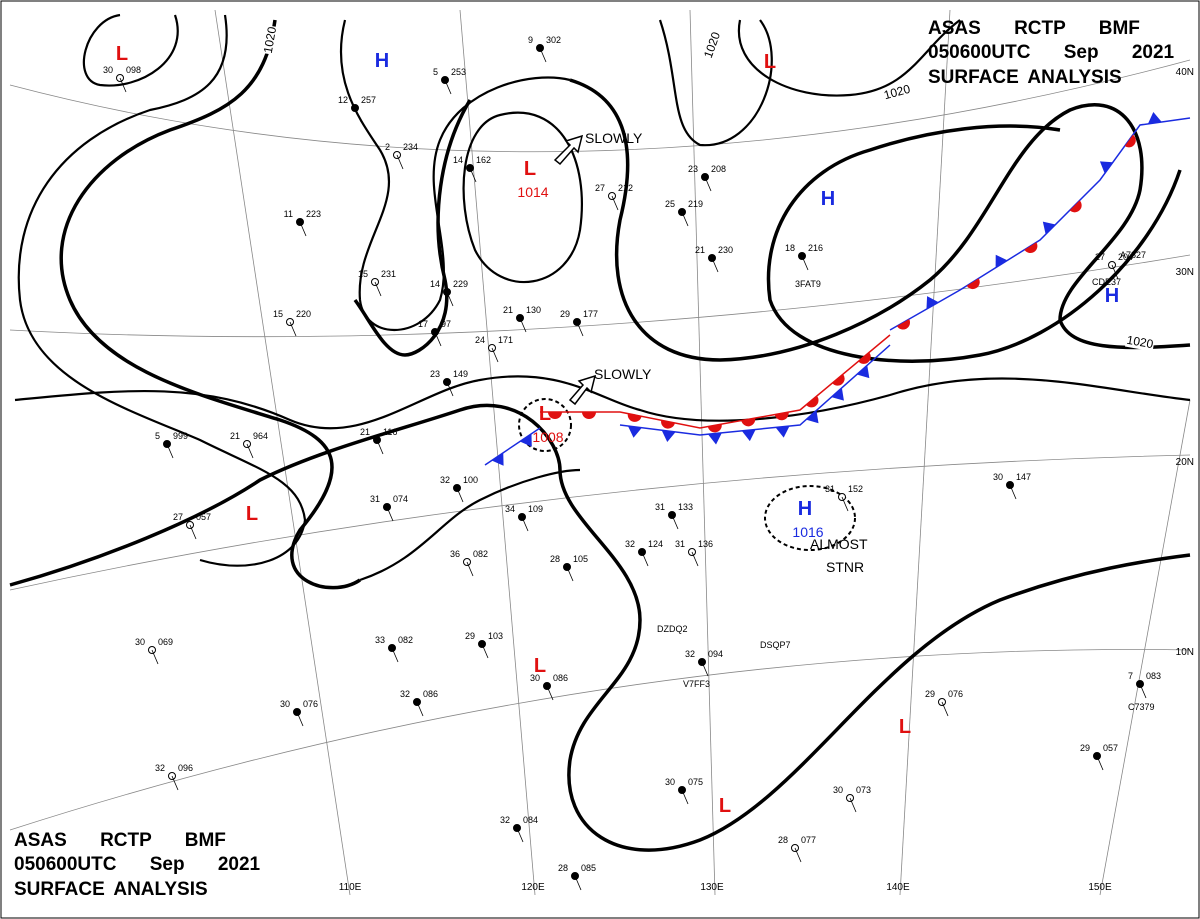  I want to click on station-pressure: 077, so click(808, 840).